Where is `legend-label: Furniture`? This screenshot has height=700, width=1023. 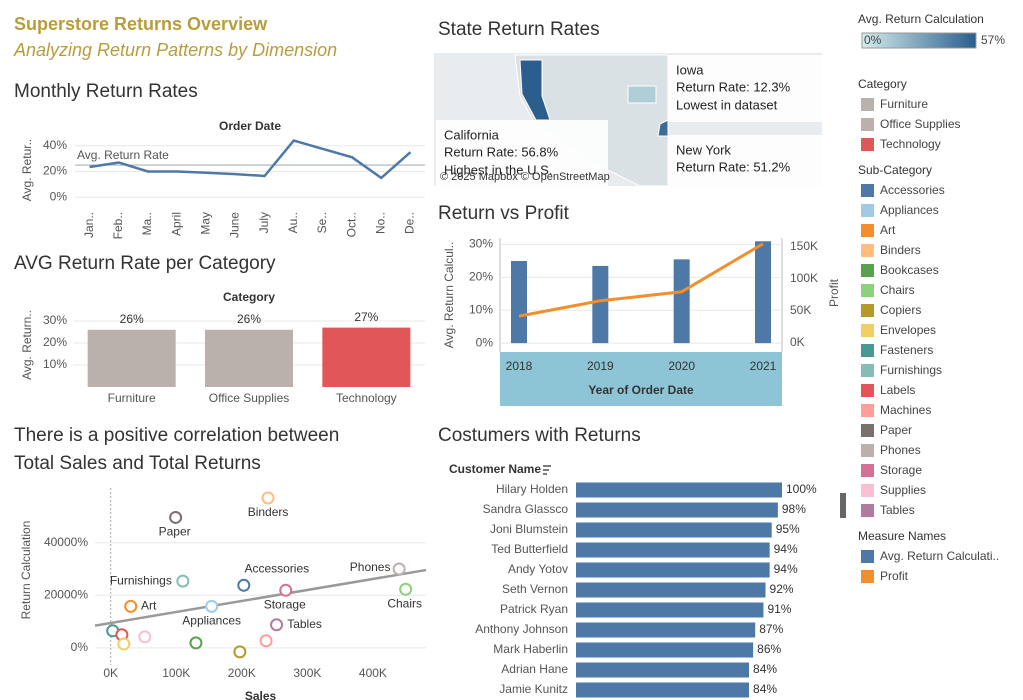
legend-label: Furniture is located at coordinates (904, 104).